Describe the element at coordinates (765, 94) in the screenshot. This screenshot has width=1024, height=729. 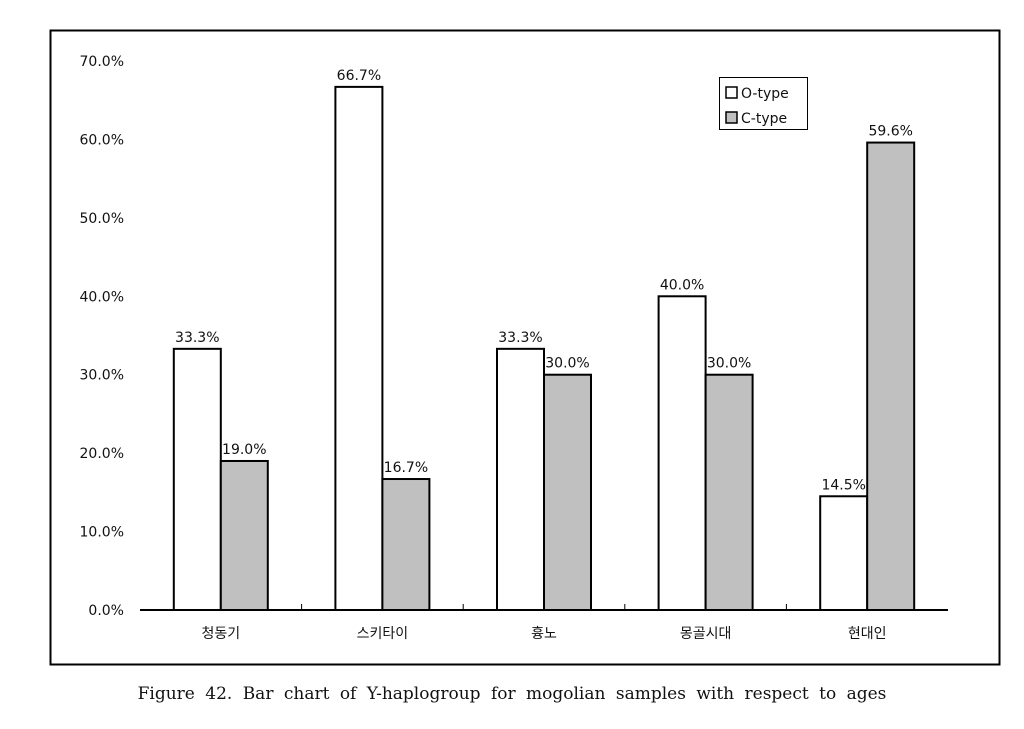
I see `legend-label-o-type: O-type` at that location.